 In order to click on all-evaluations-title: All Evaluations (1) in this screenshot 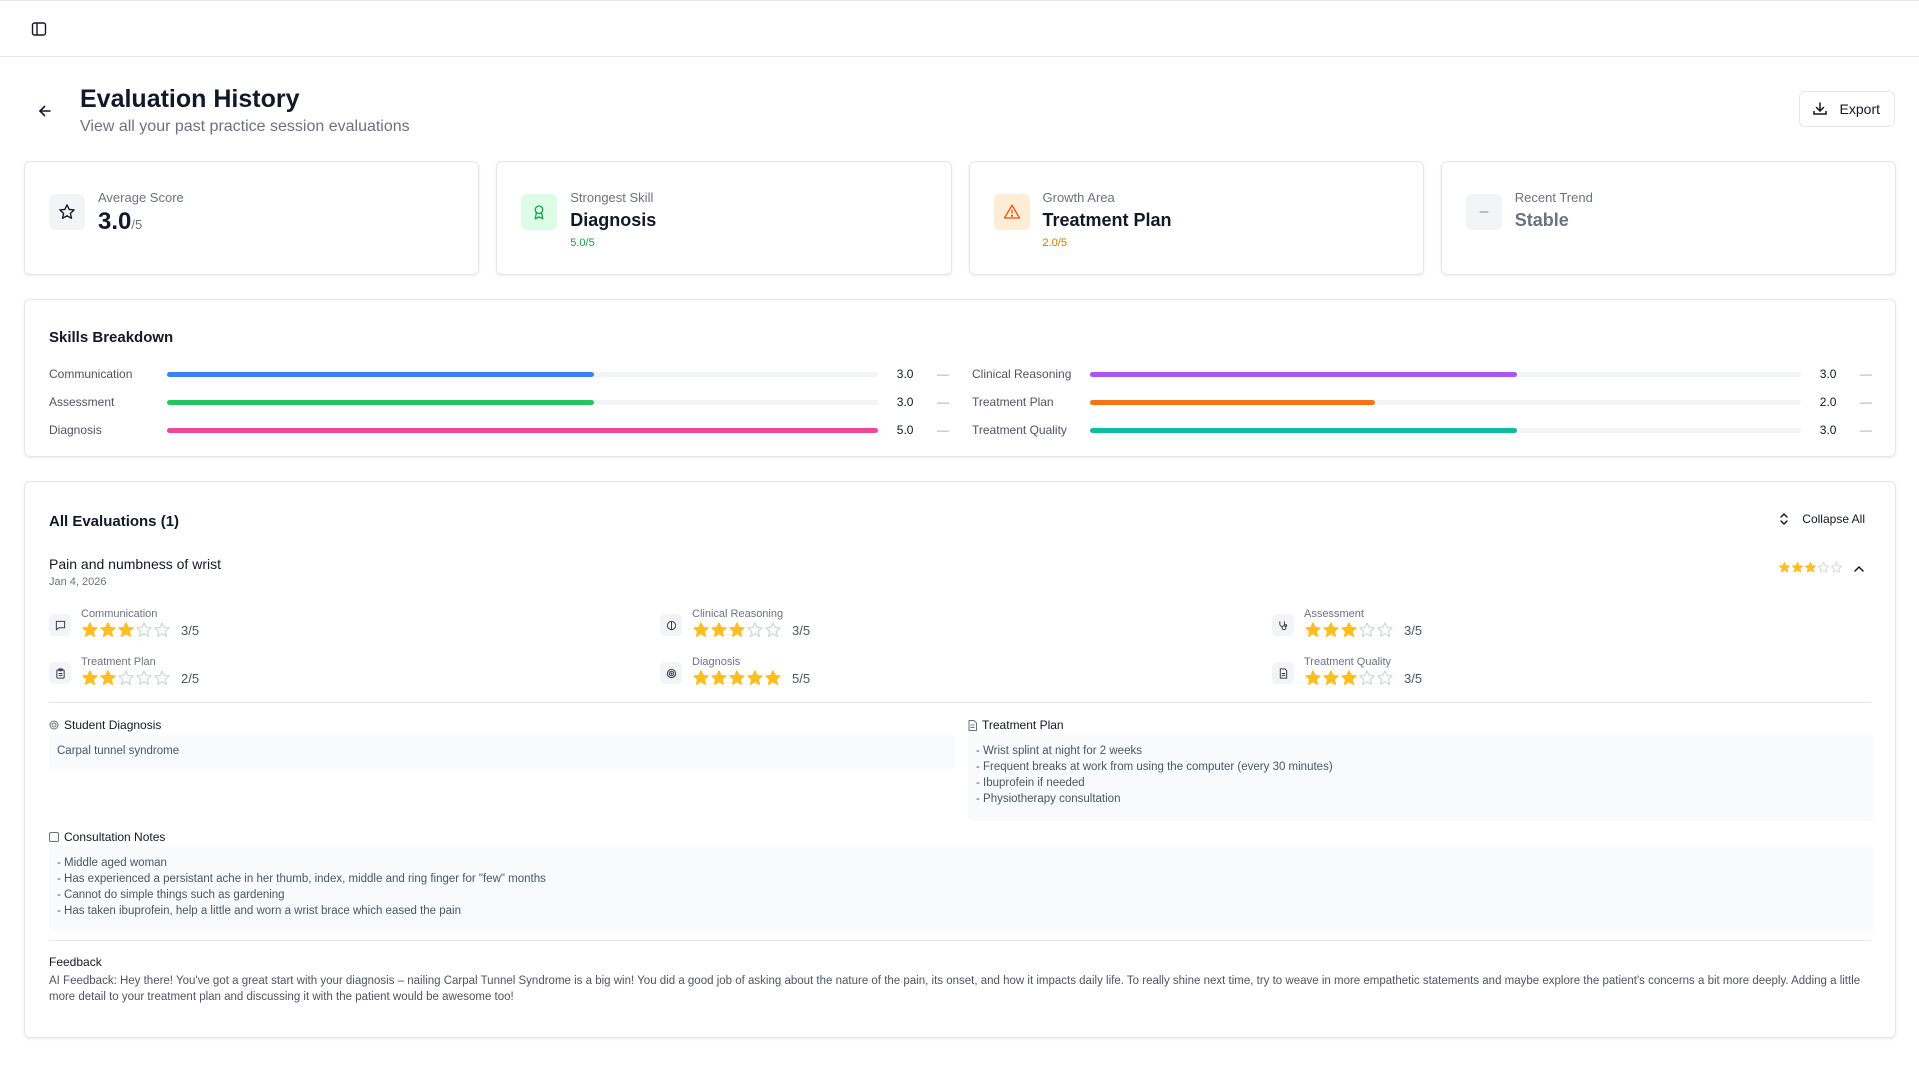, I will do `click(114, 521)`.